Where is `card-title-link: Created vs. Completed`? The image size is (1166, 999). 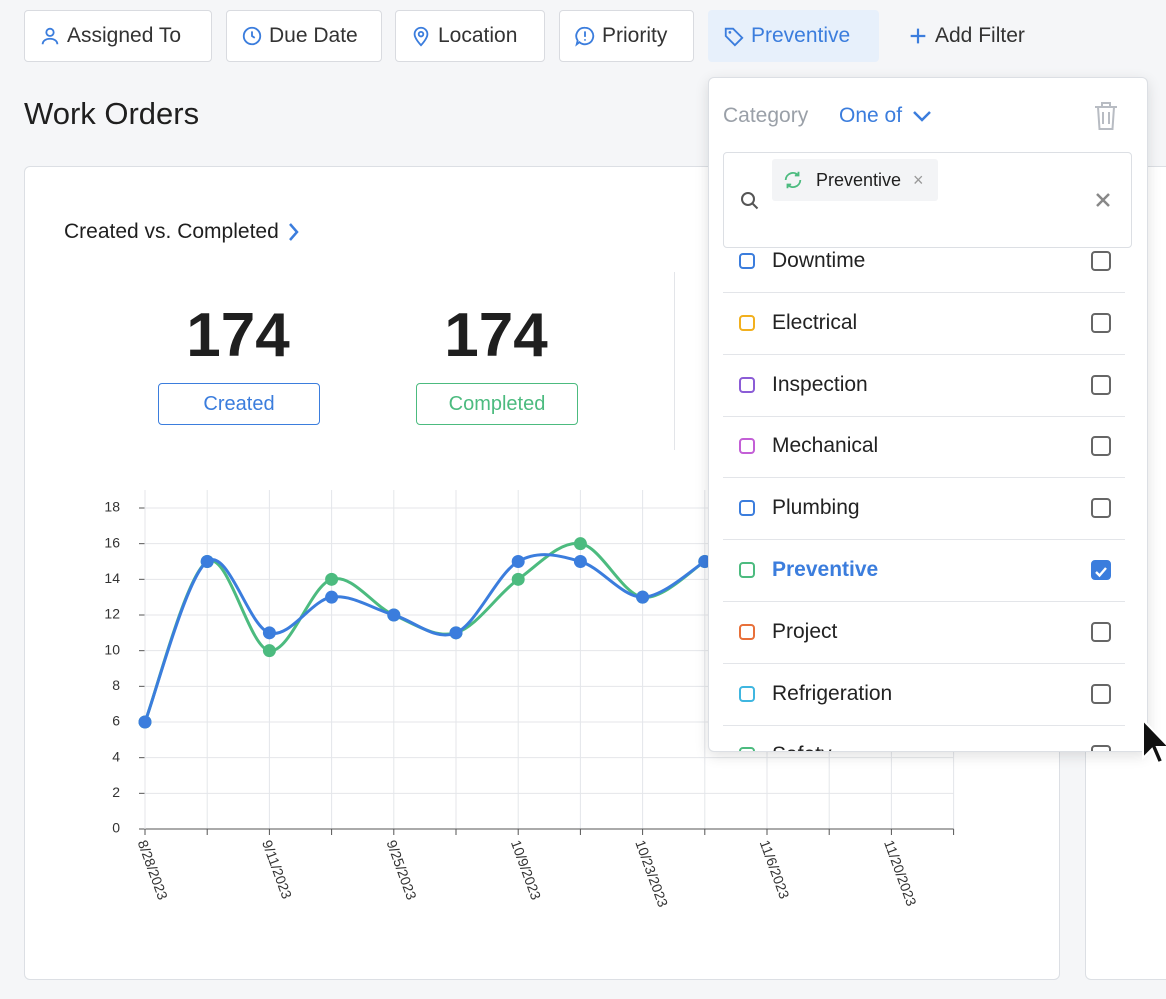 card-title-link: Created vs. Completed is located at coordinates (182, 232).